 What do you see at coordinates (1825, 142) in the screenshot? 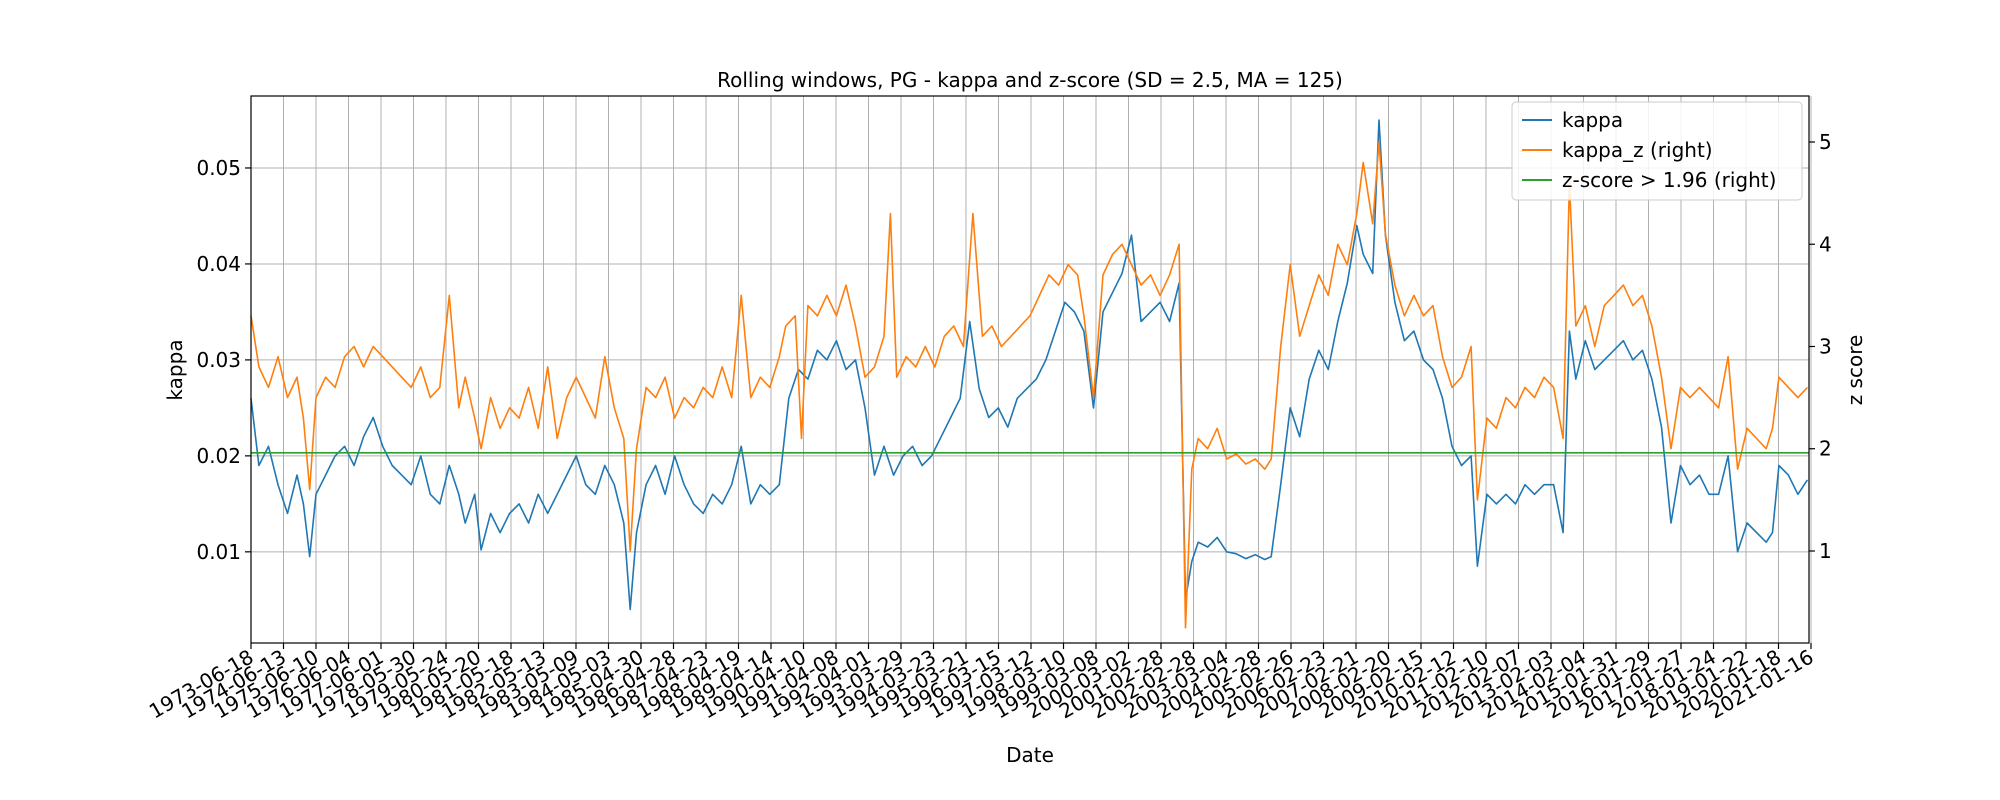
I see `y-right-tick-label: 5` at bounding box center [1825, 142].